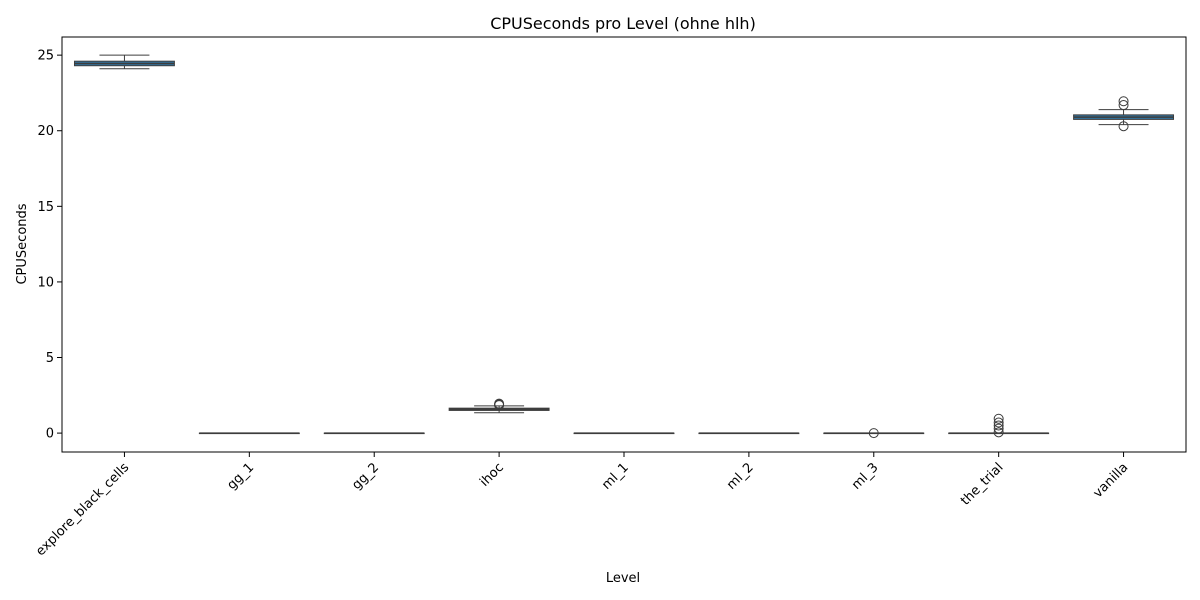 The width and height of the screenshot is (1200, 600). Describe the element at coordinates (623, 578) in the screenshot. I see `x-axis-label: Level` at that location.